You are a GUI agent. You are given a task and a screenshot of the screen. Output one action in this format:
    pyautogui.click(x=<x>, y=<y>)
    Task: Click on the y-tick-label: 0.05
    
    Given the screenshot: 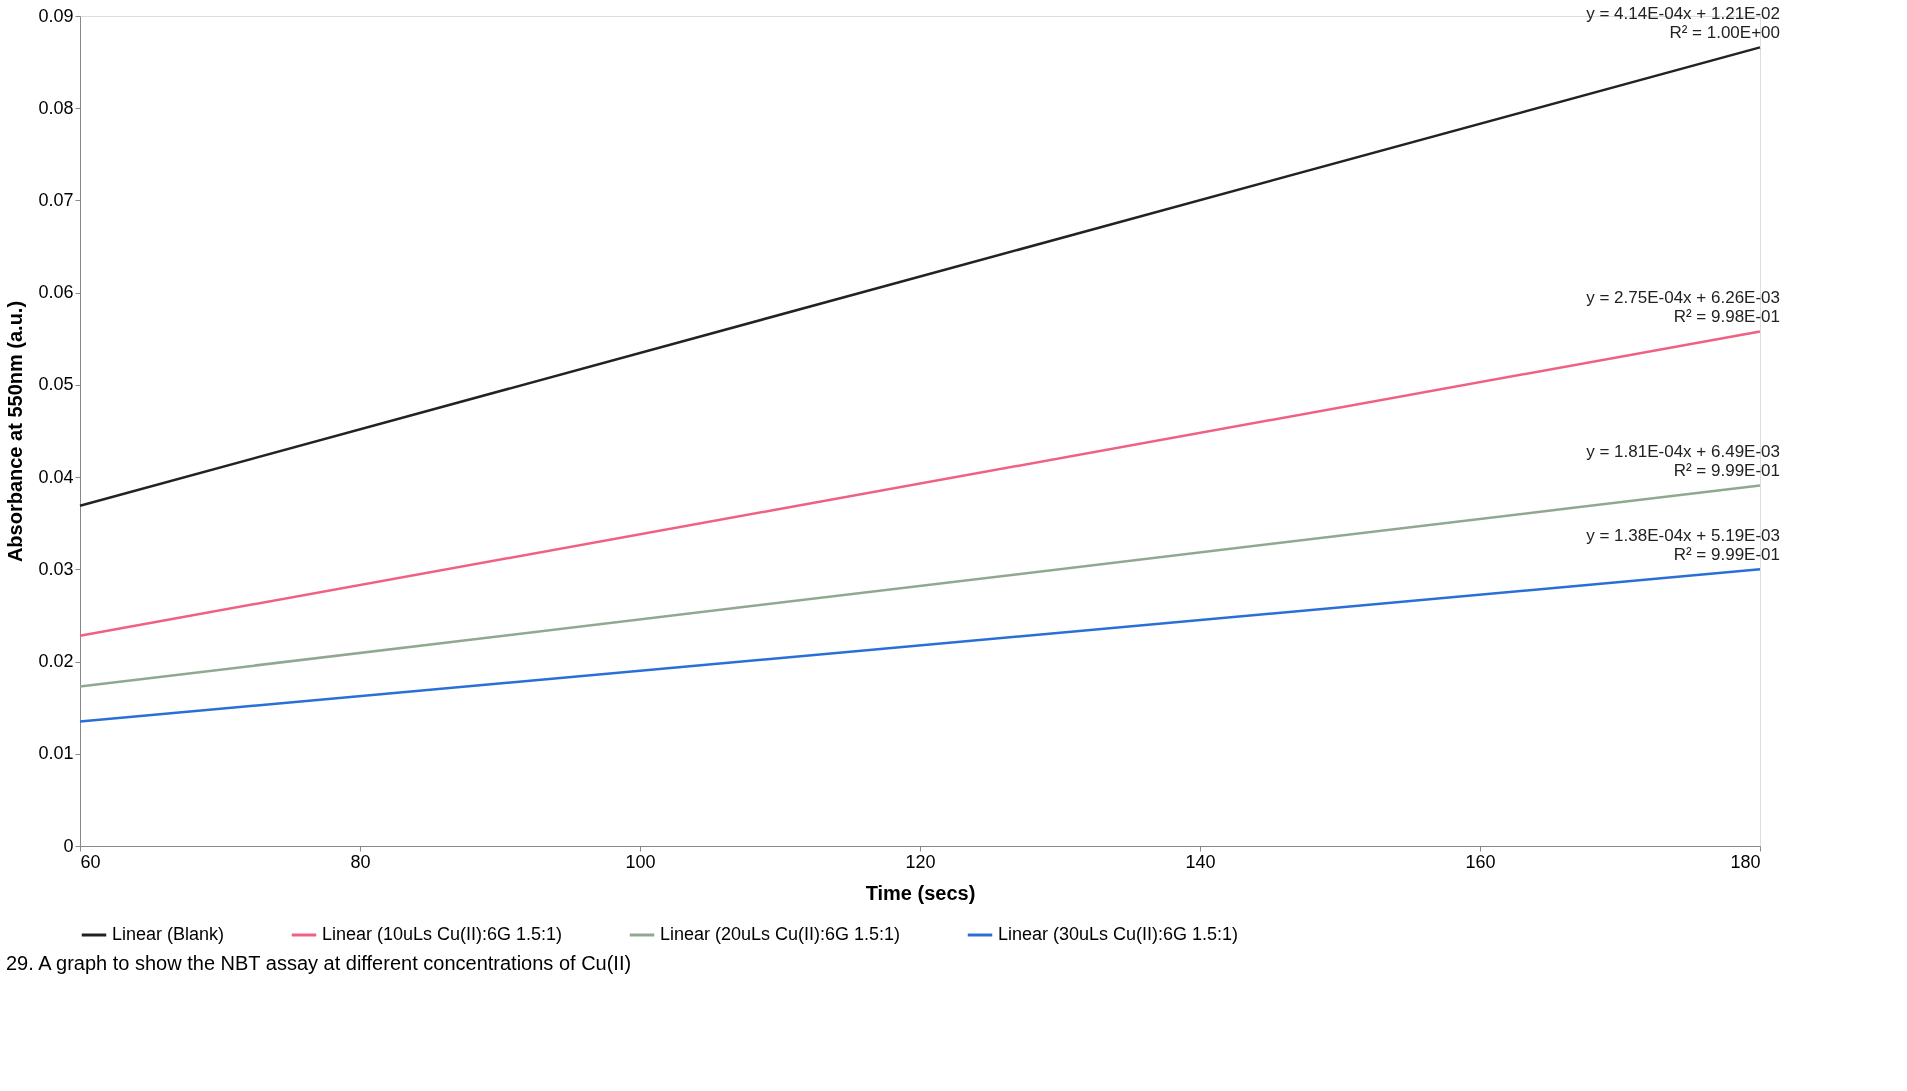 What is the action you would take?
    pyautogui.click(x=56, y=384)
    